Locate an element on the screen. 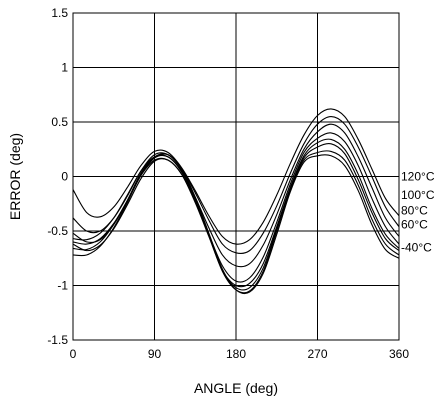  series-labels: 120°C 100°C80°C60°C -40°C is located at coordinates (418, 212).